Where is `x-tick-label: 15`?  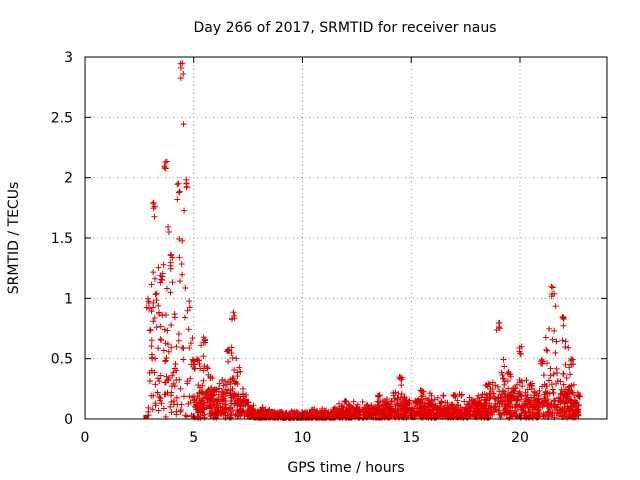 x-tick-label: 15 is located at coordinates (411, 438).